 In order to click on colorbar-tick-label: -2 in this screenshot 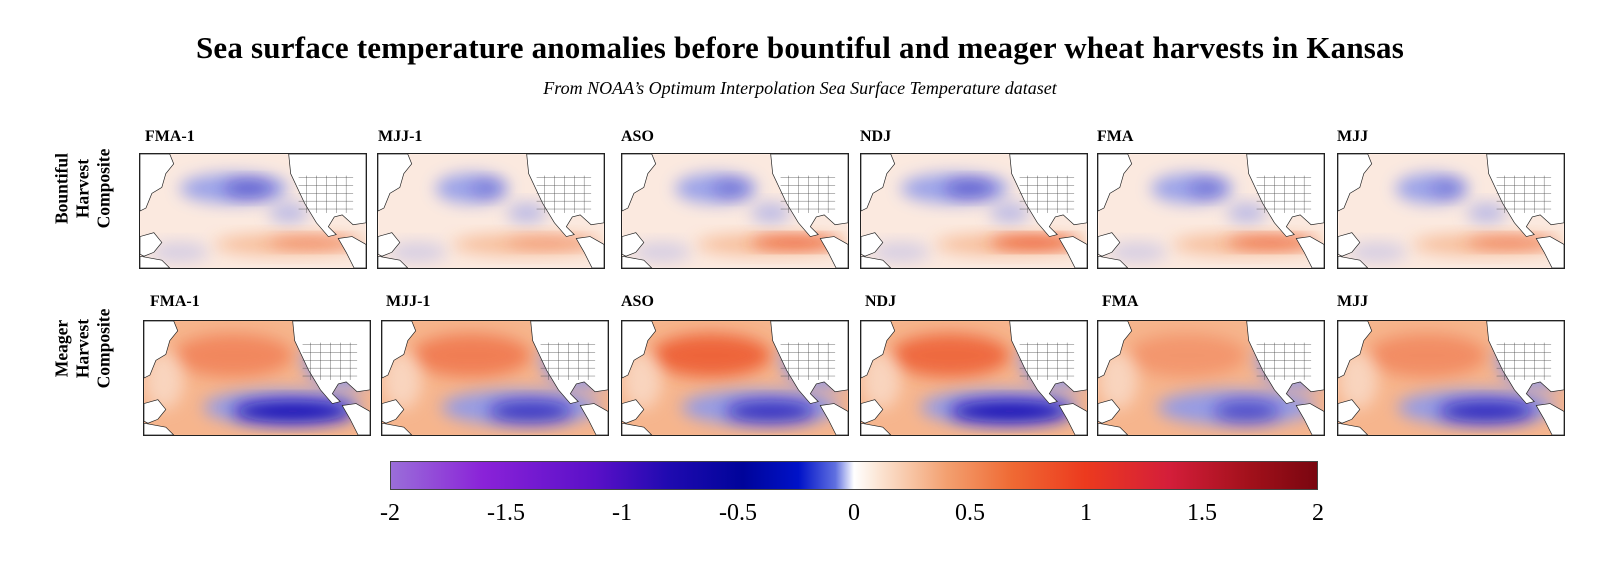, I will do `click(390, 513)`.